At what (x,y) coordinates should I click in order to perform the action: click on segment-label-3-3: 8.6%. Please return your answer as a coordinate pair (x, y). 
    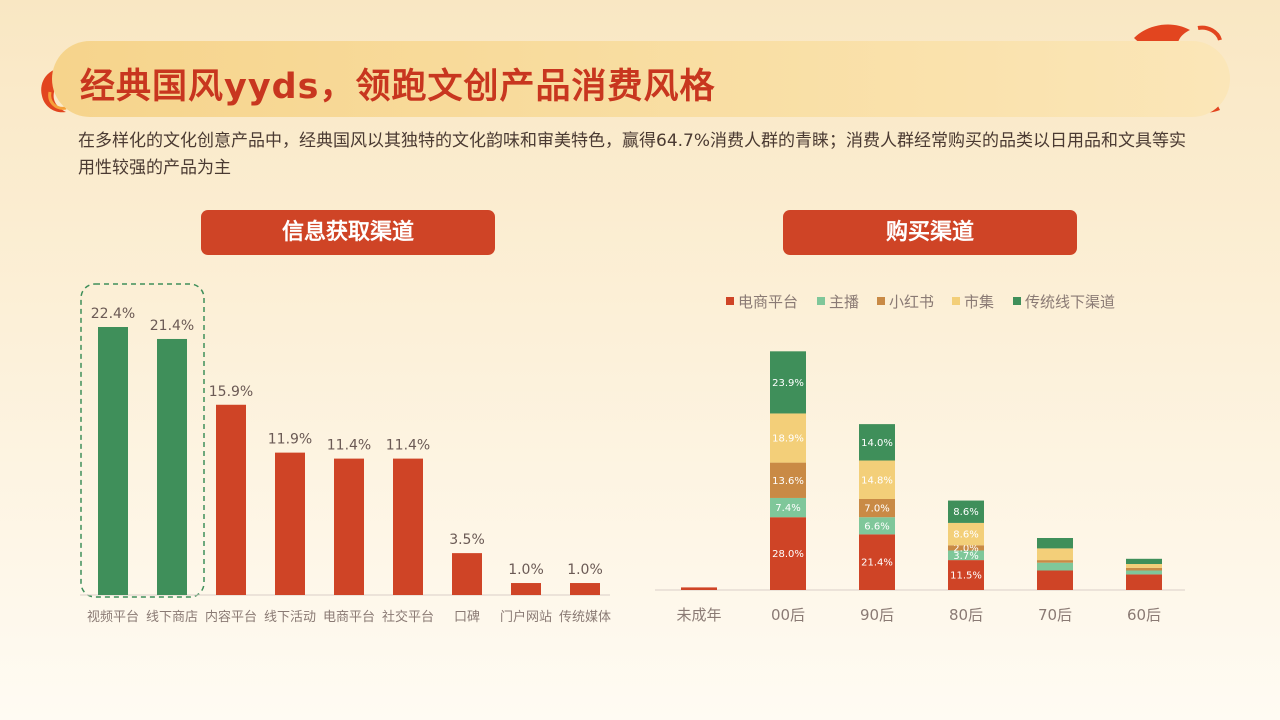
    Looking at the image, I should click on (965, 535).